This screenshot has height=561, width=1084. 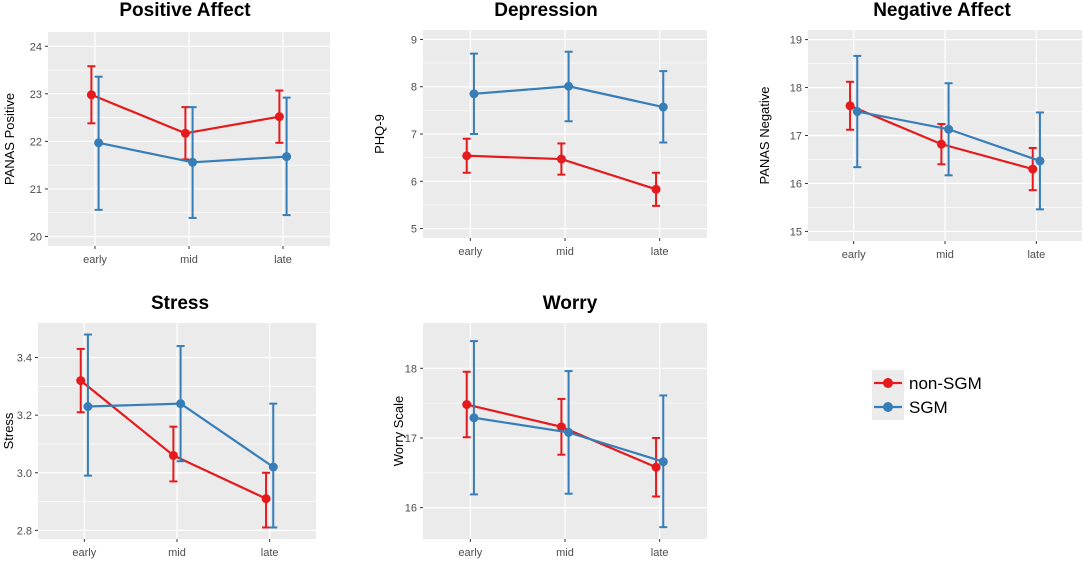 What do you see at coordinates (398, 431) in the screenshot?
I see `y-axis-label: Worry Scale` at bounding box center [398, 431].